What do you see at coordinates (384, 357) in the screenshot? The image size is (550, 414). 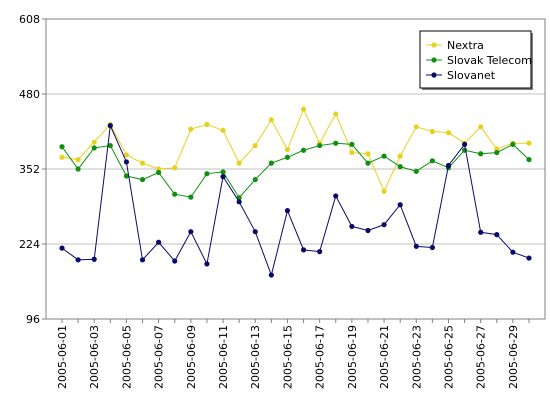 I see `x-tick-label: 2005-06-21` at bounding box center [384, 357].